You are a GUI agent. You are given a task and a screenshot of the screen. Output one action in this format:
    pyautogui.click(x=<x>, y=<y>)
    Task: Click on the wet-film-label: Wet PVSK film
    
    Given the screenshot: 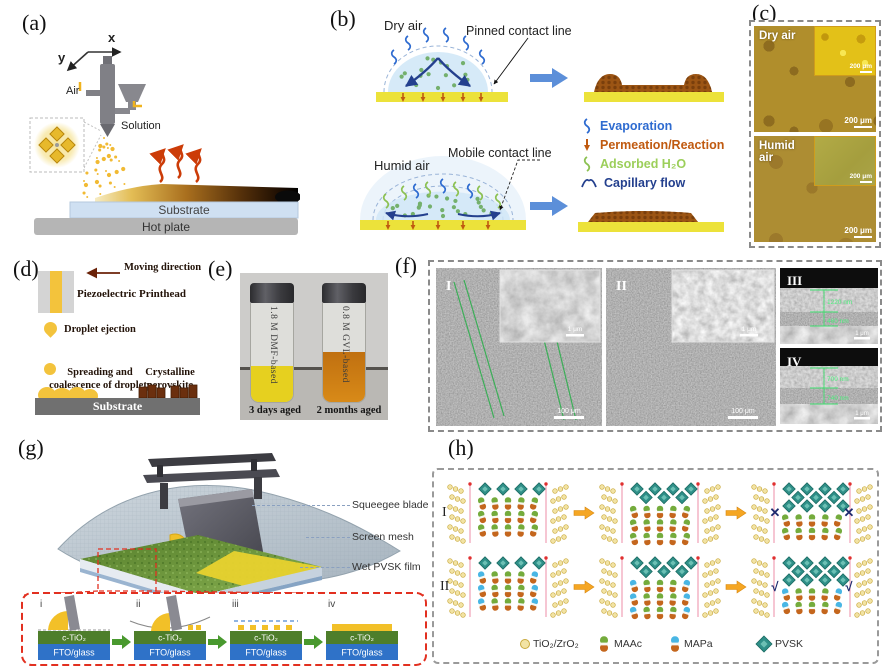 What is the action you would take?
    pyautogui.click(x=386, y=567)
    